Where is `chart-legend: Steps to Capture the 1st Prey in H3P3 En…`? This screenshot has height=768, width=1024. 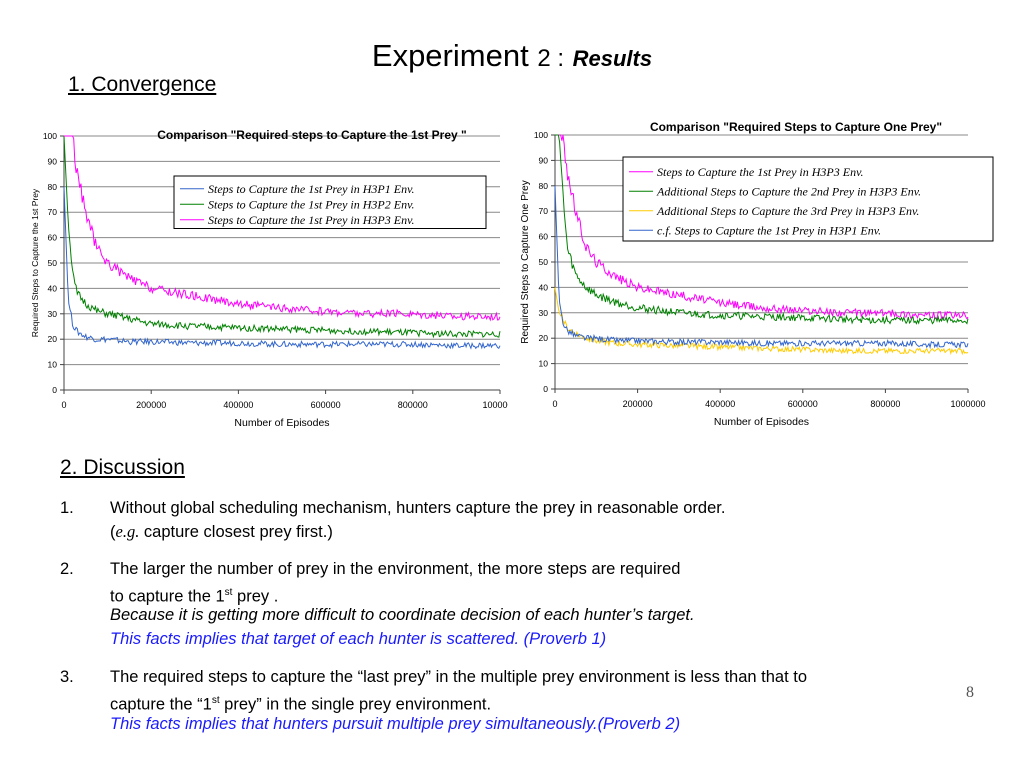
chart-legend: Steps to Capture the 1st Prey in H3P3 En… is located at coordinates (808, 199).